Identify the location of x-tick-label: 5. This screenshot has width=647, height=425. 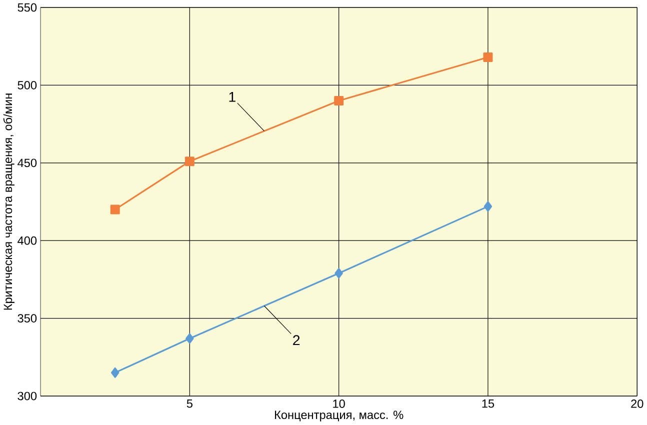
(189, 404).